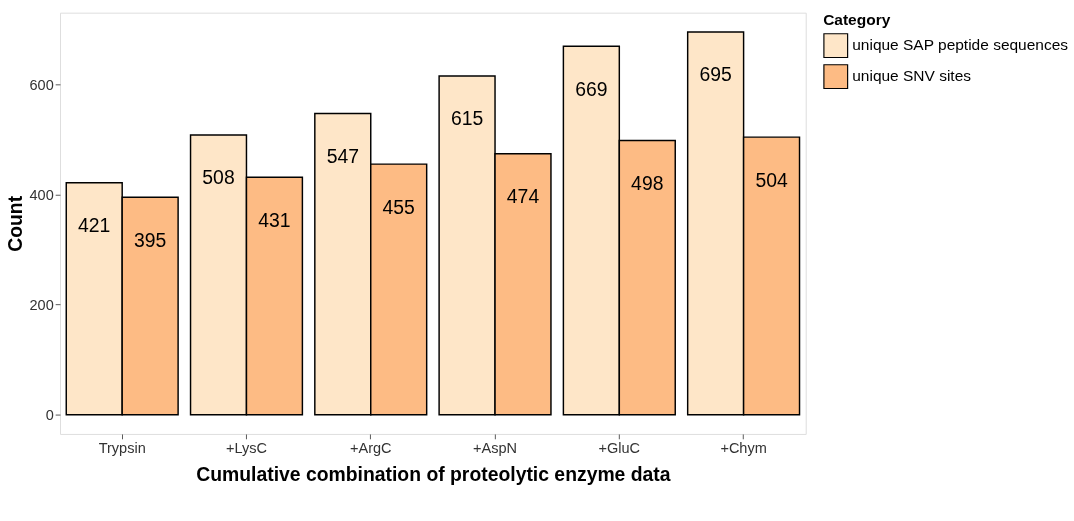  Describe the element at coordinates (49, 415) in the screenshot. I see `y-tick-label: 0` at that location.